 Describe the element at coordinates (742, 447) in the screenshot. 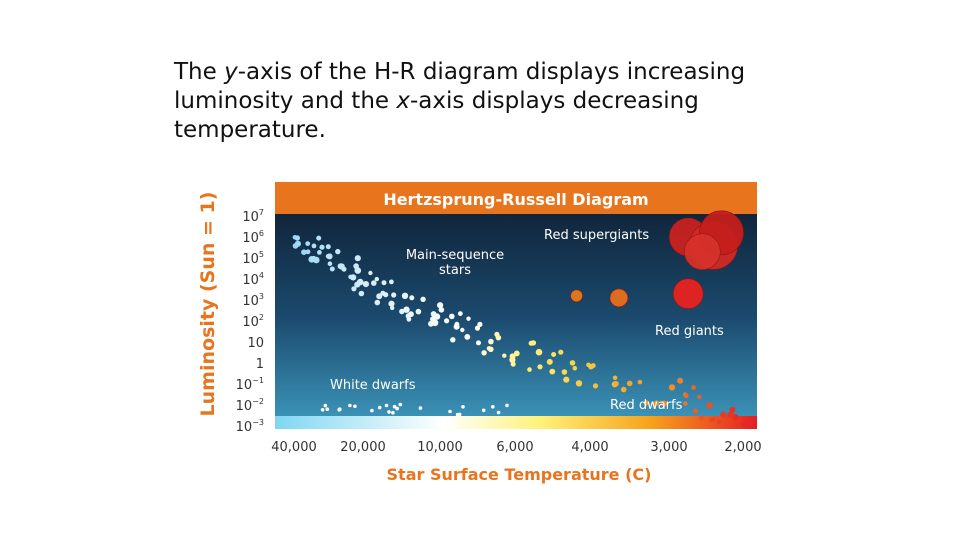

I see `x-tick-label: 2,000` at that location.